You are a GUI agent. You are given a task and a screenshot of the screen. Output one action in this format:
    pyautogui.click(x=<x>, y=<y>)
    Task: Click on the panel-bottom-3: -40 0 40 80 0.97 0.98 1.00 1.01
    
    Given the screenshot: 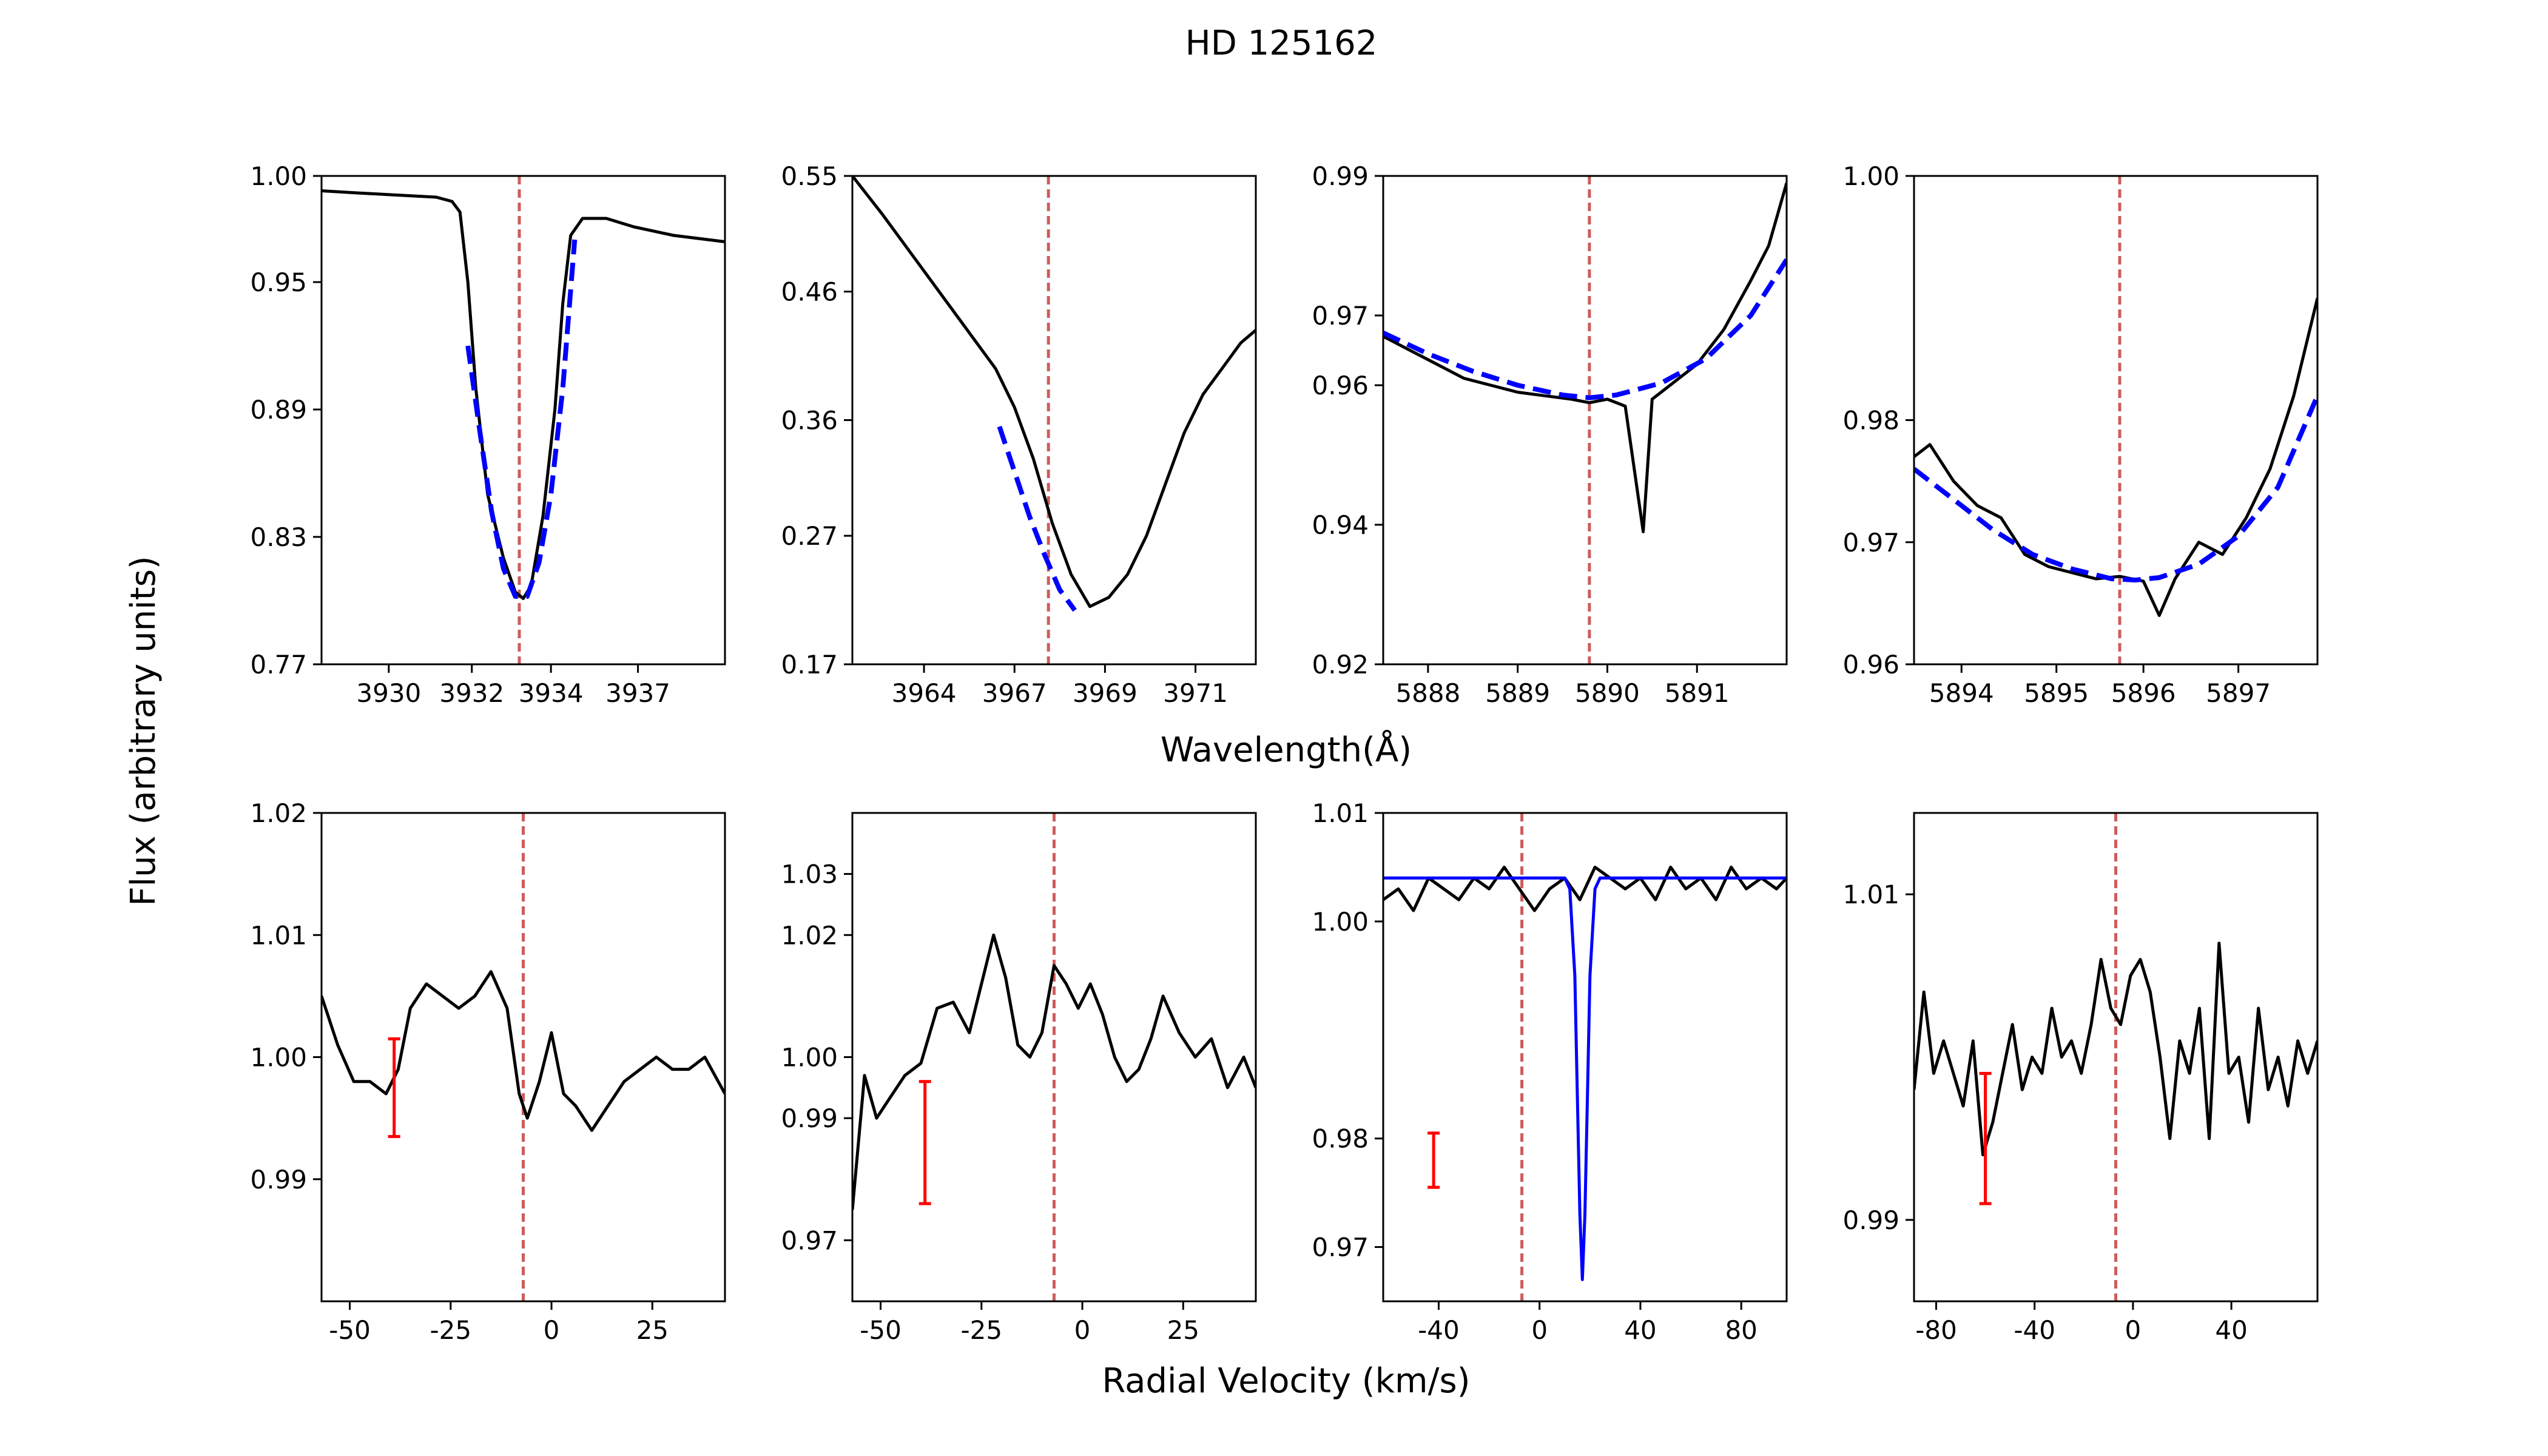 What is the action you would take?
    pyautogui.click(x=1550, y=1071)
    